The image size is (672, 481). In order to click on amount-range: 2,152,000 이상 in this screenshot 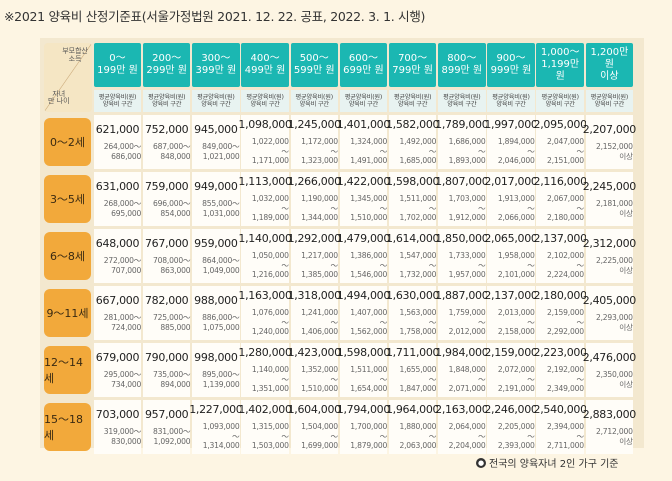, I will do `click(614, 152)`.